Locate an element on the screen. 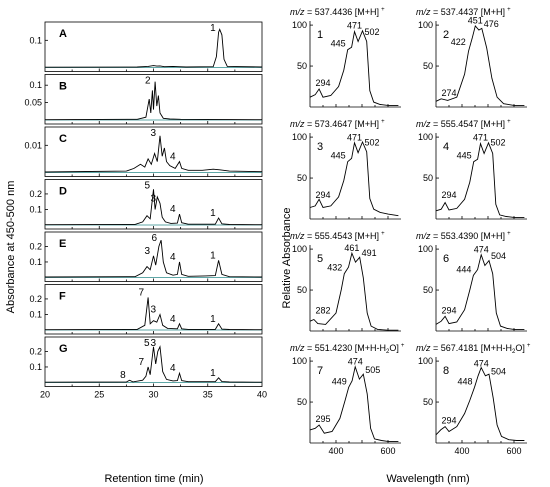  mass-annotation: m/z = 551.4230 [M+H-H2O] + is located at coordinates (347, 349).